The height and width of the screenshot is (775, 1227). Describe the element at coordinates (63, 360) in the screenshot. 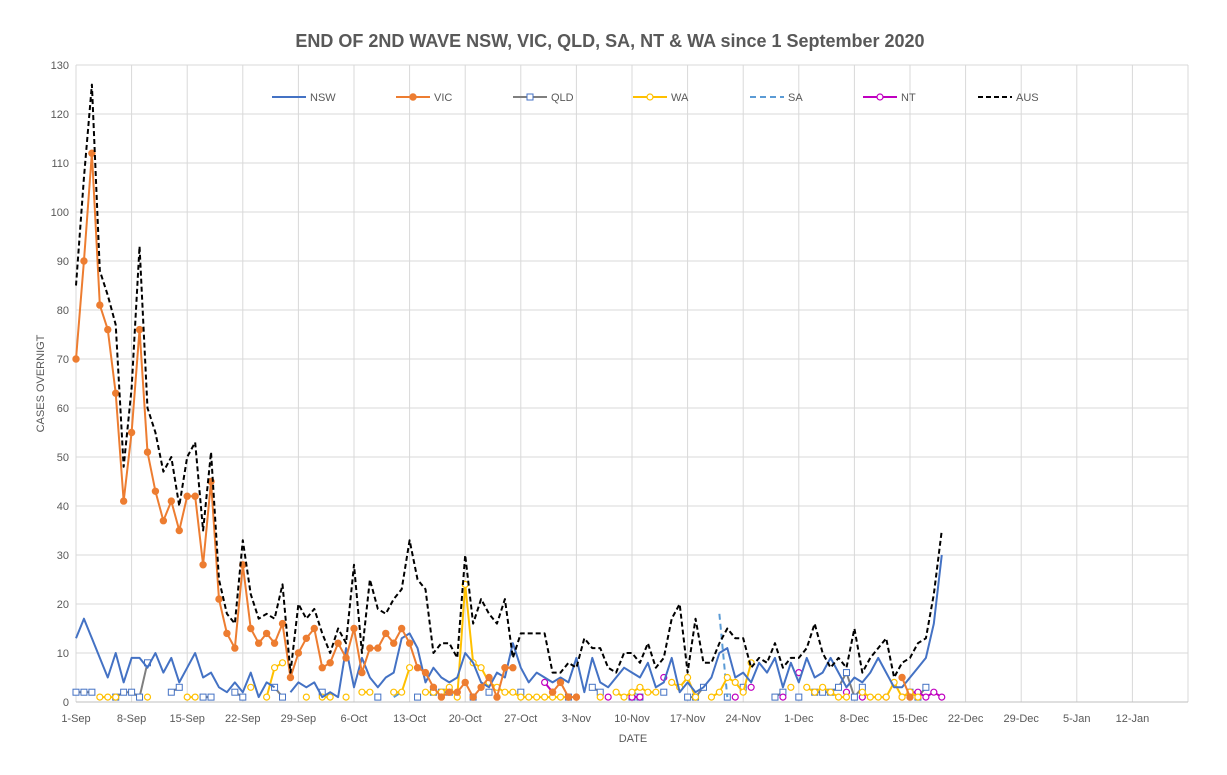

I see `y-tick-label: 70` at that location.